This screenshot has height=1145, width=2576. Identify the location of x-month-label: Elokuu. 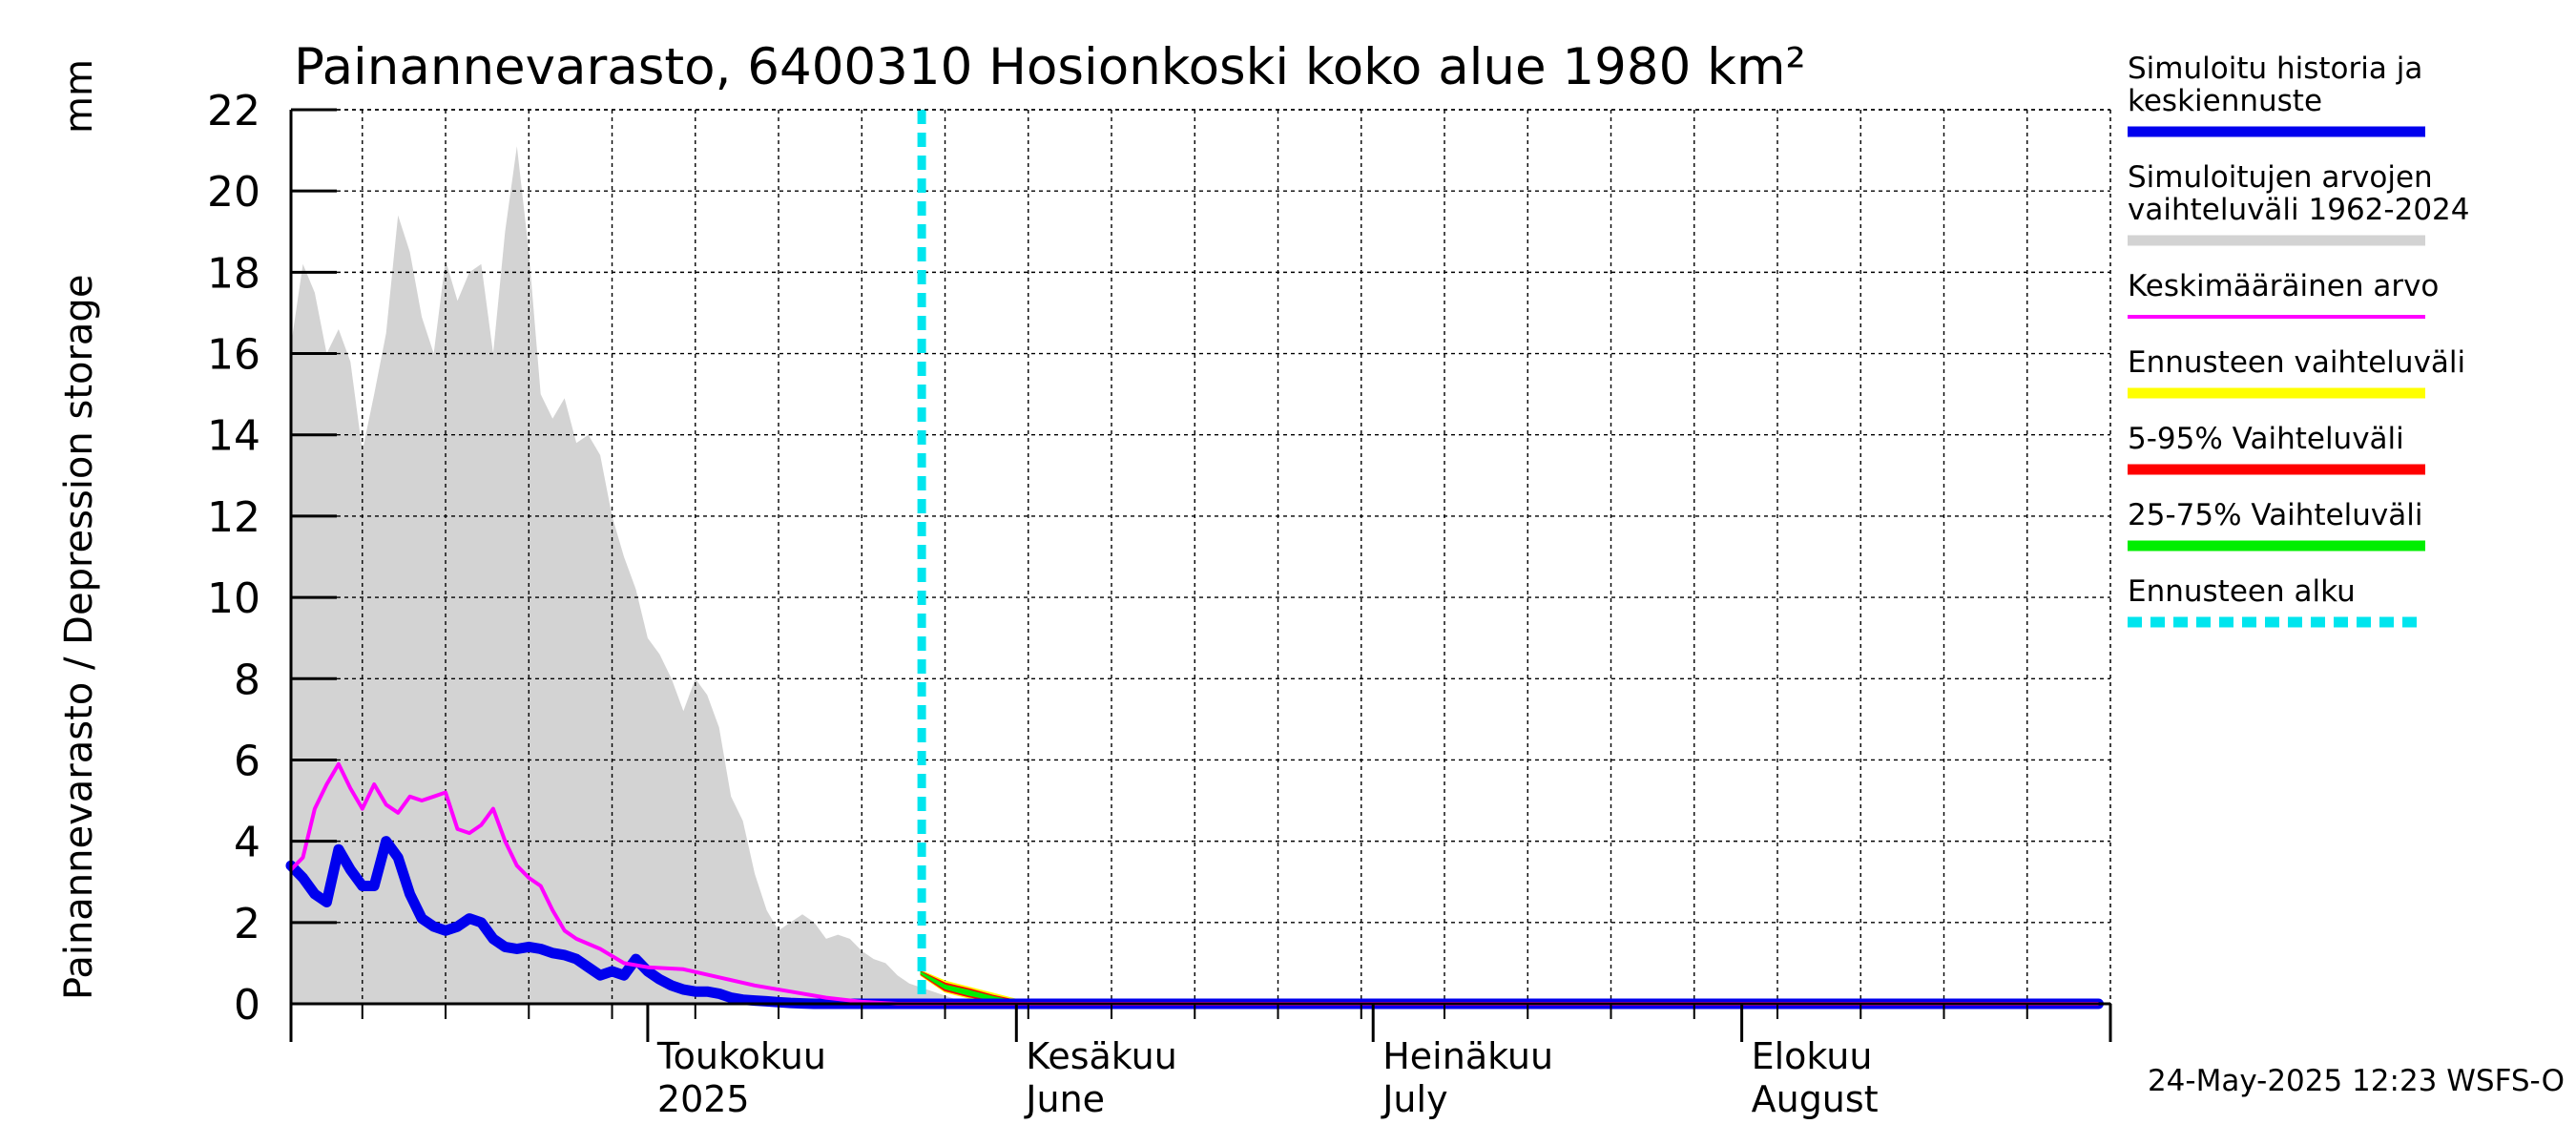
(1812, 1056).